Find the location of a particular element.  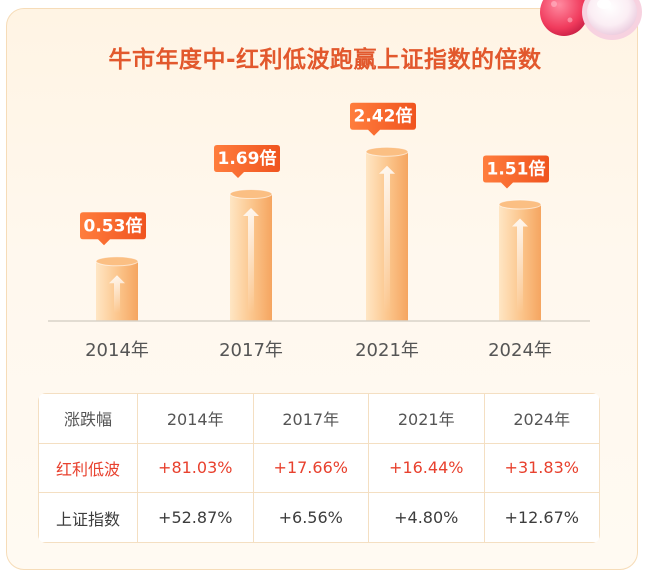

row-label: 红利低波 is located at coordinates (88, 468).